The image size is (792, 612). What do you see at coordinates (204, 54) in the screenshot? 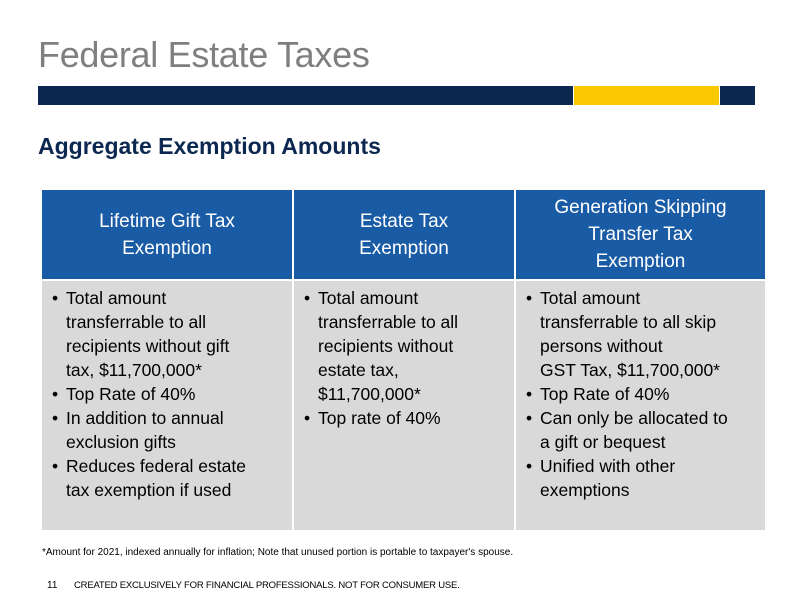
I see `slide-title: Federal Estate Taxes` at bounding box center [204, 54].